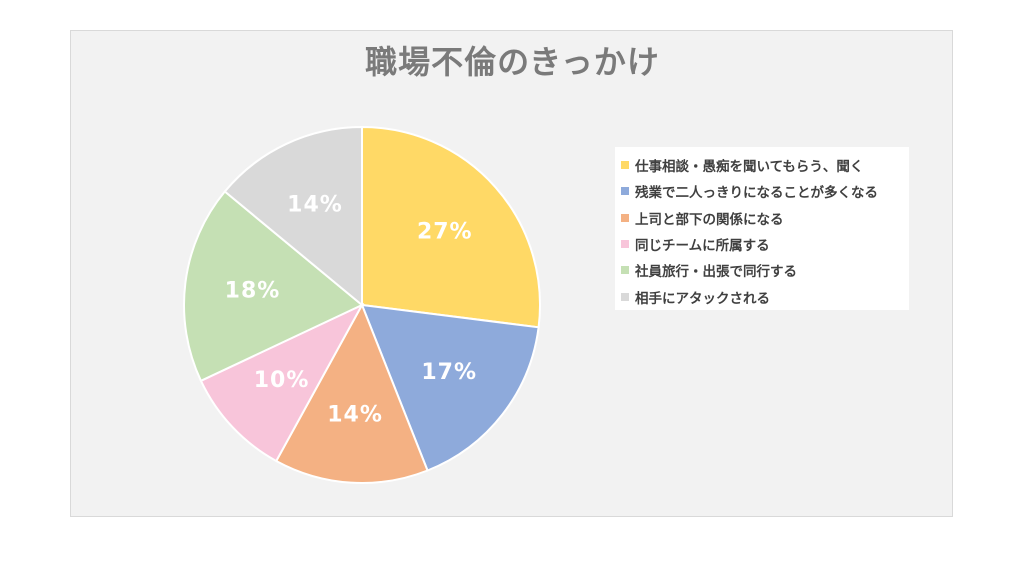  Describe the element at coordinates (756, 193) in the screenshot. I see `legend-label: 残業で二人っきりになることが多くなる` at that location.